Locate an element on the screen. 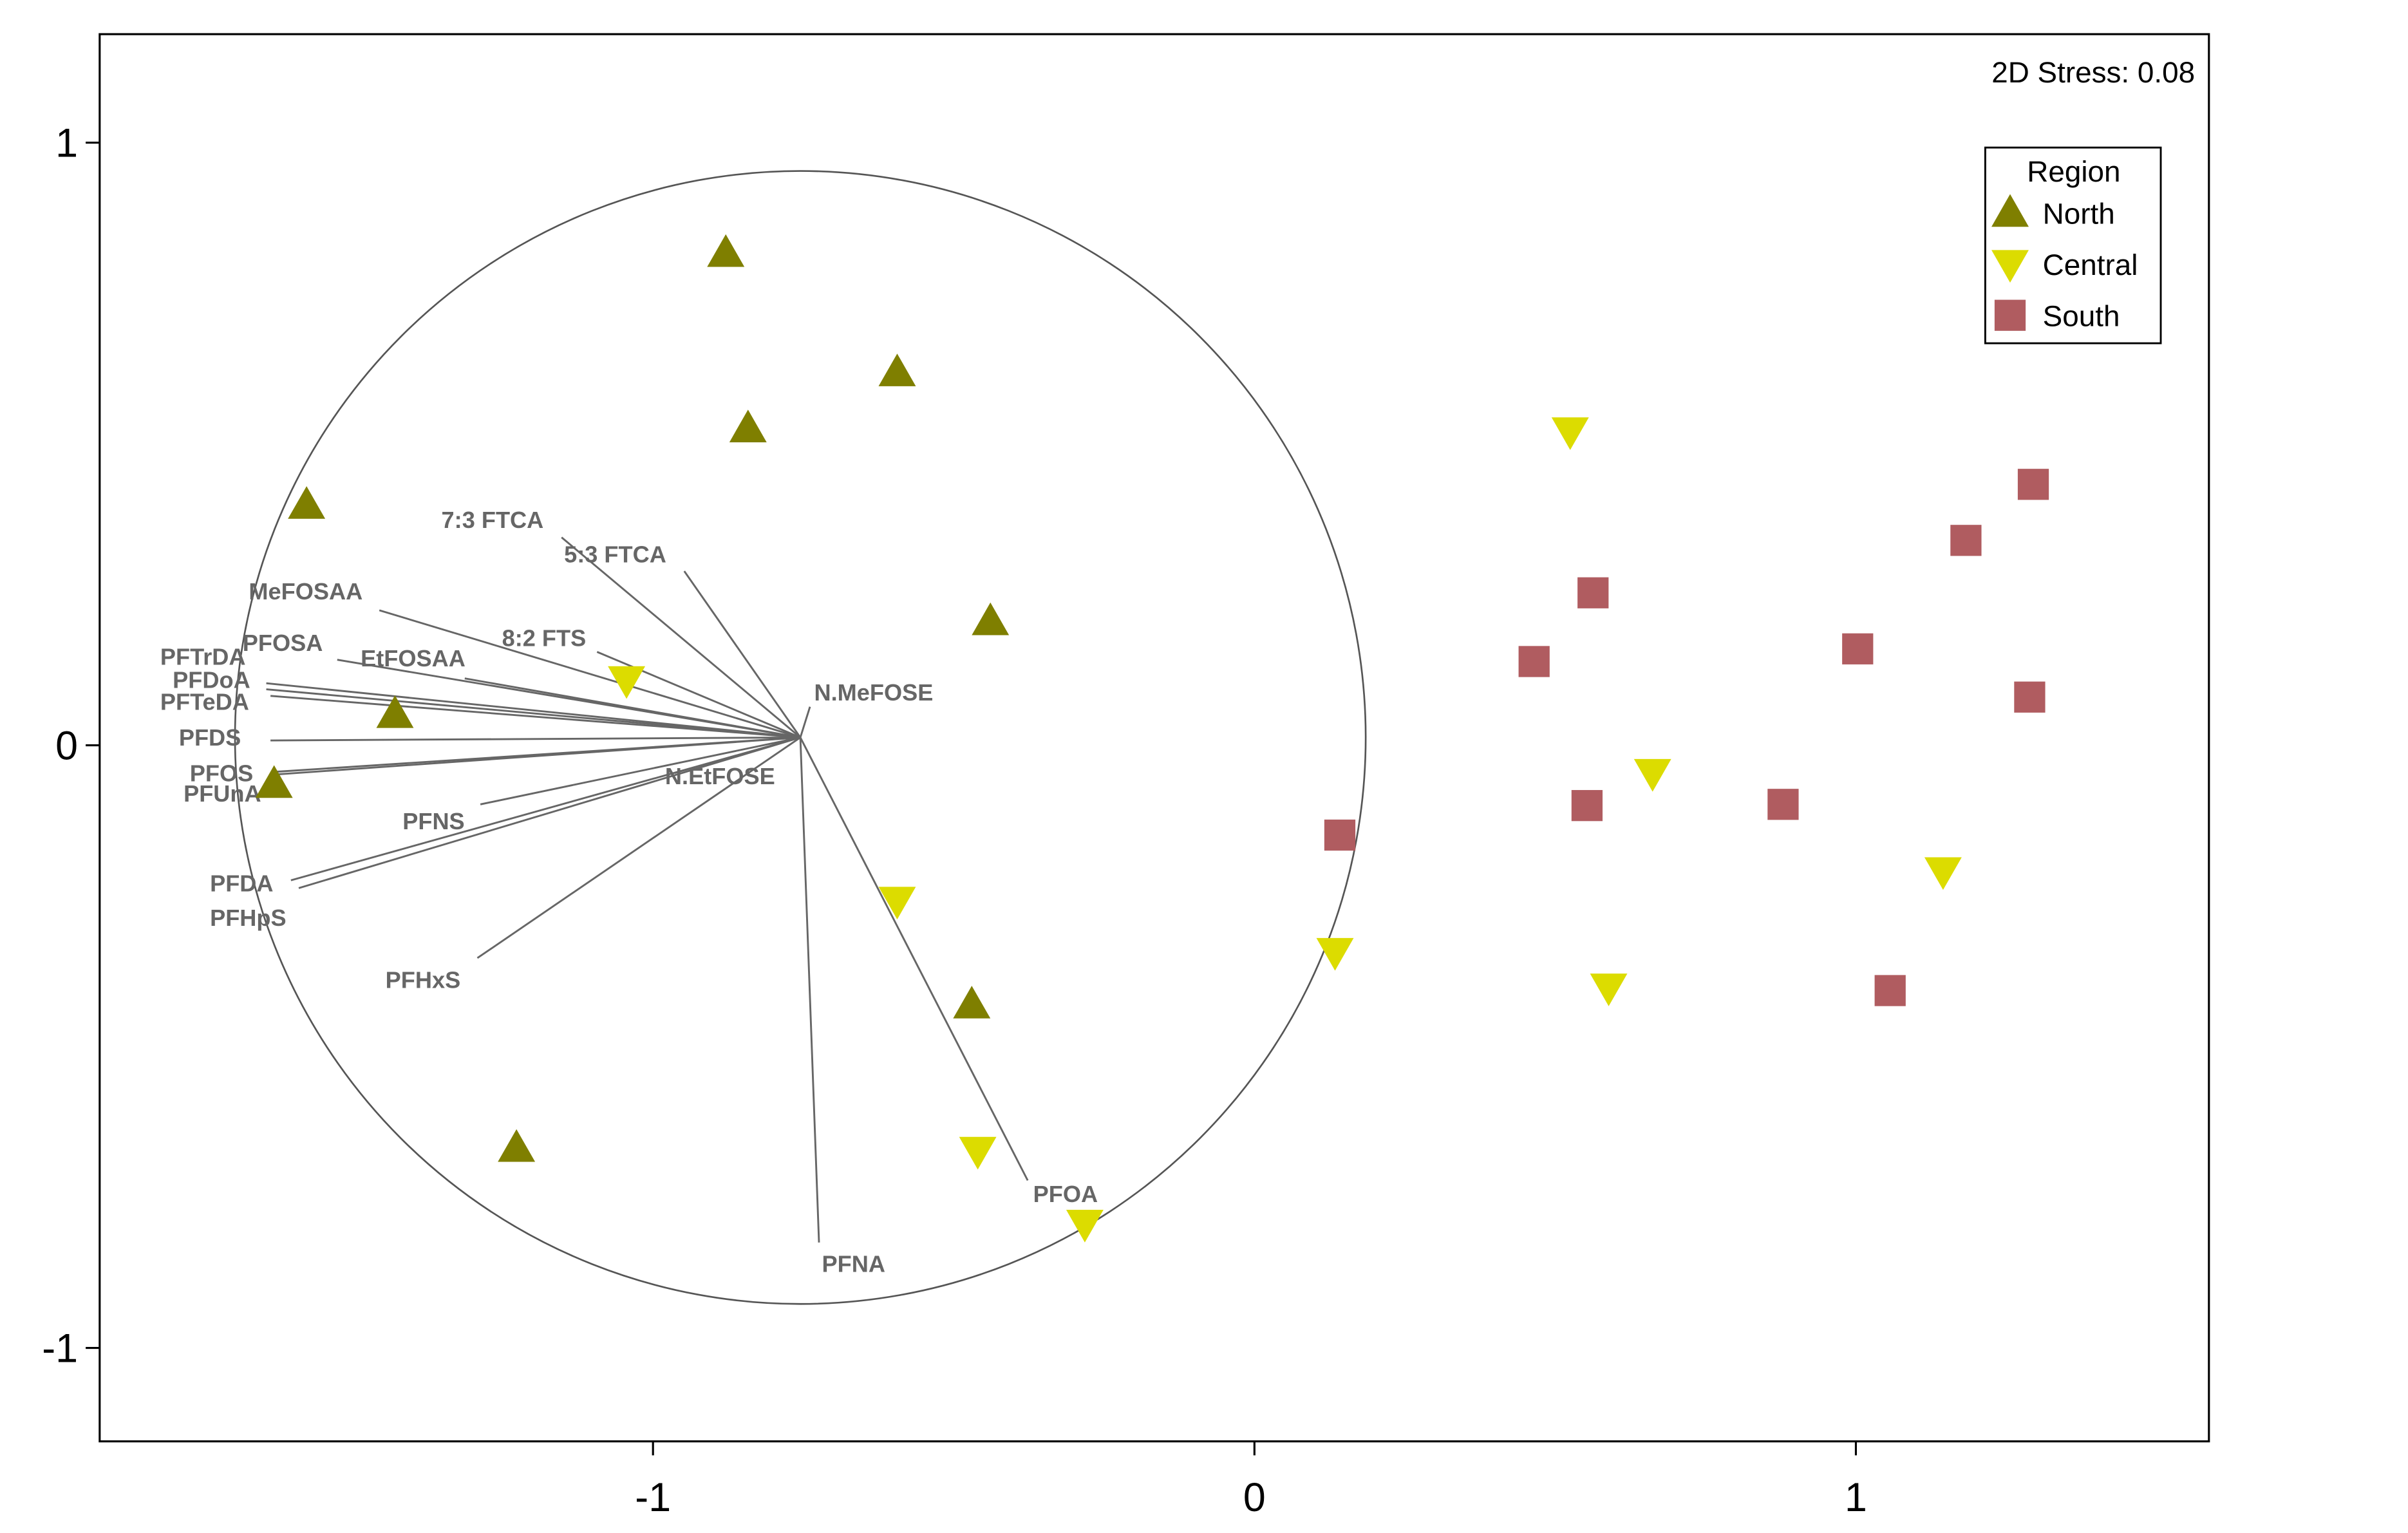 The image size is (2408, 1533). legend-label: Central is located at coordinates (2090, 265).